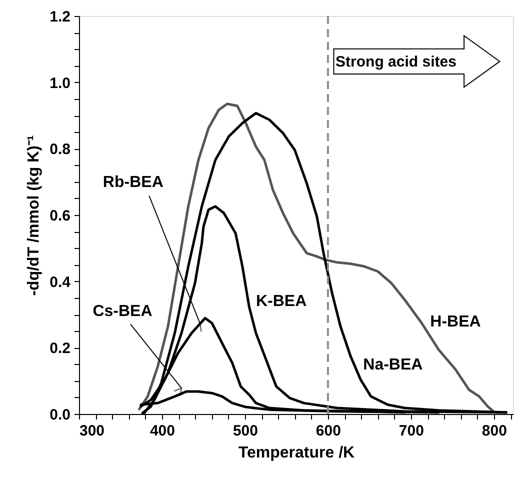  I want to click on y-tick-label: 0.2, so click(60, 349).